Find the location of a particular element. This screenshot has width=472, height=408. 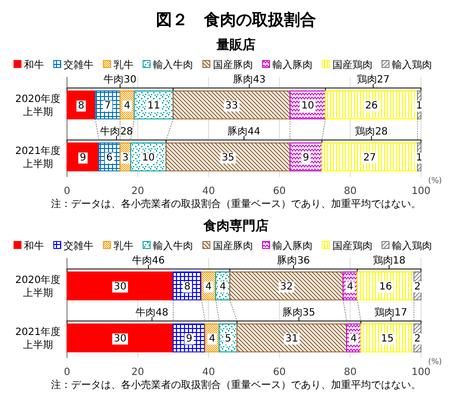

data-label: 豚肉44 is located at coordinates (244, 132).